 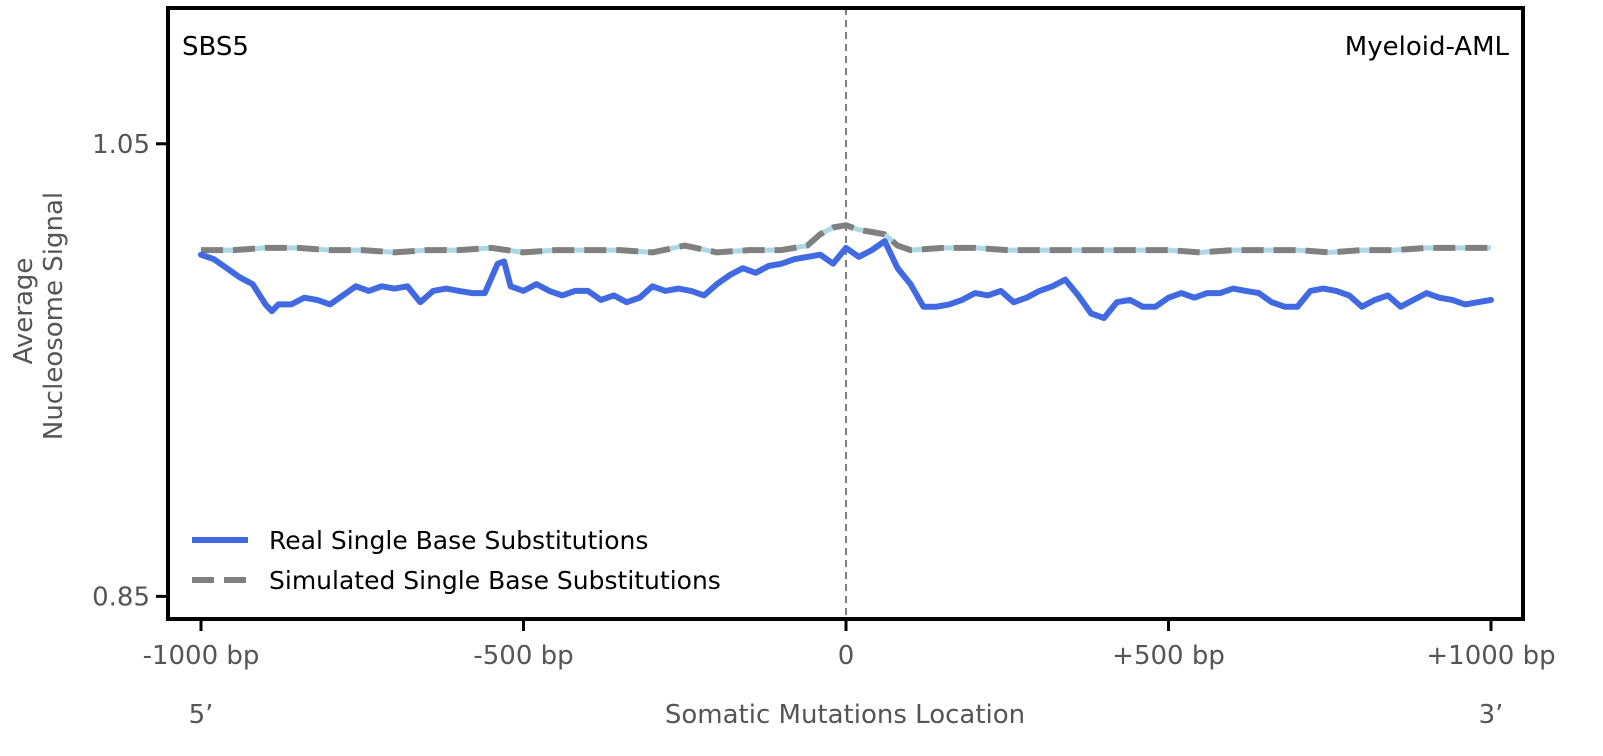 I want to click on x-axis-label: Somatic Mutations Location, so click(x=845, y=715).